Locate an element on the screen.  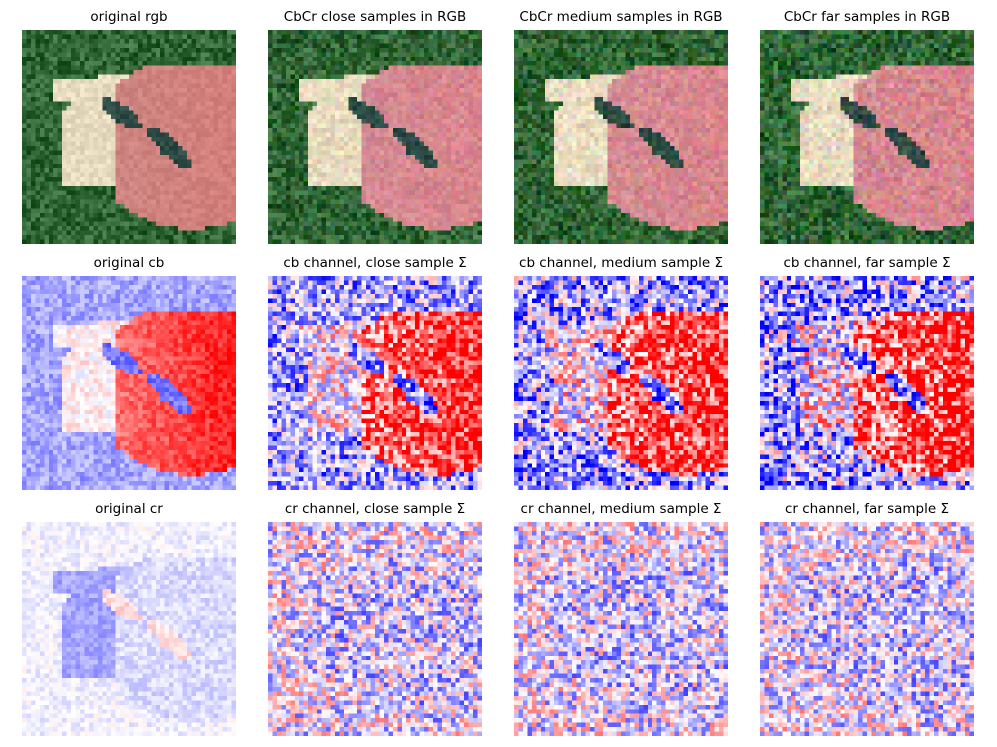
panel-title: cr channel, close sample Σ is located at coordinates (375, 509).